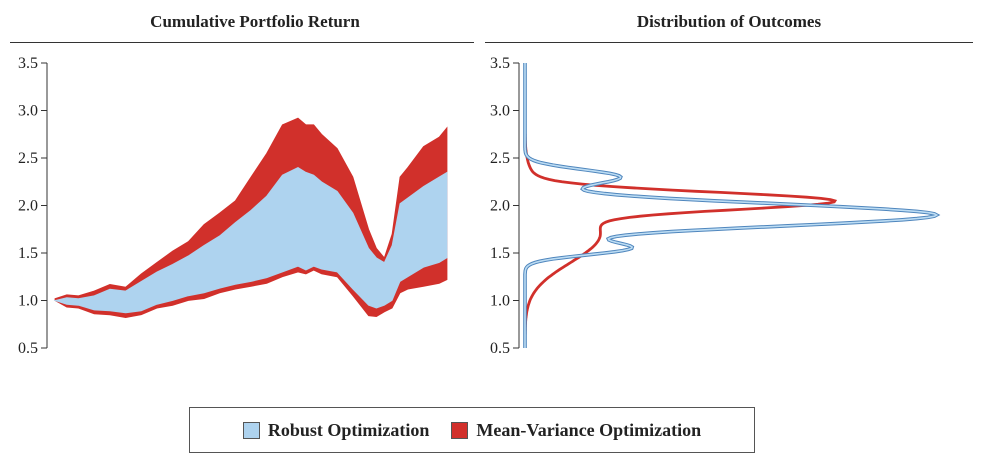  What do you see at coordinates (500, 348) in the screenshot?
I see `right-y-tick-label: 0.5` at bounding box center [500, 348].